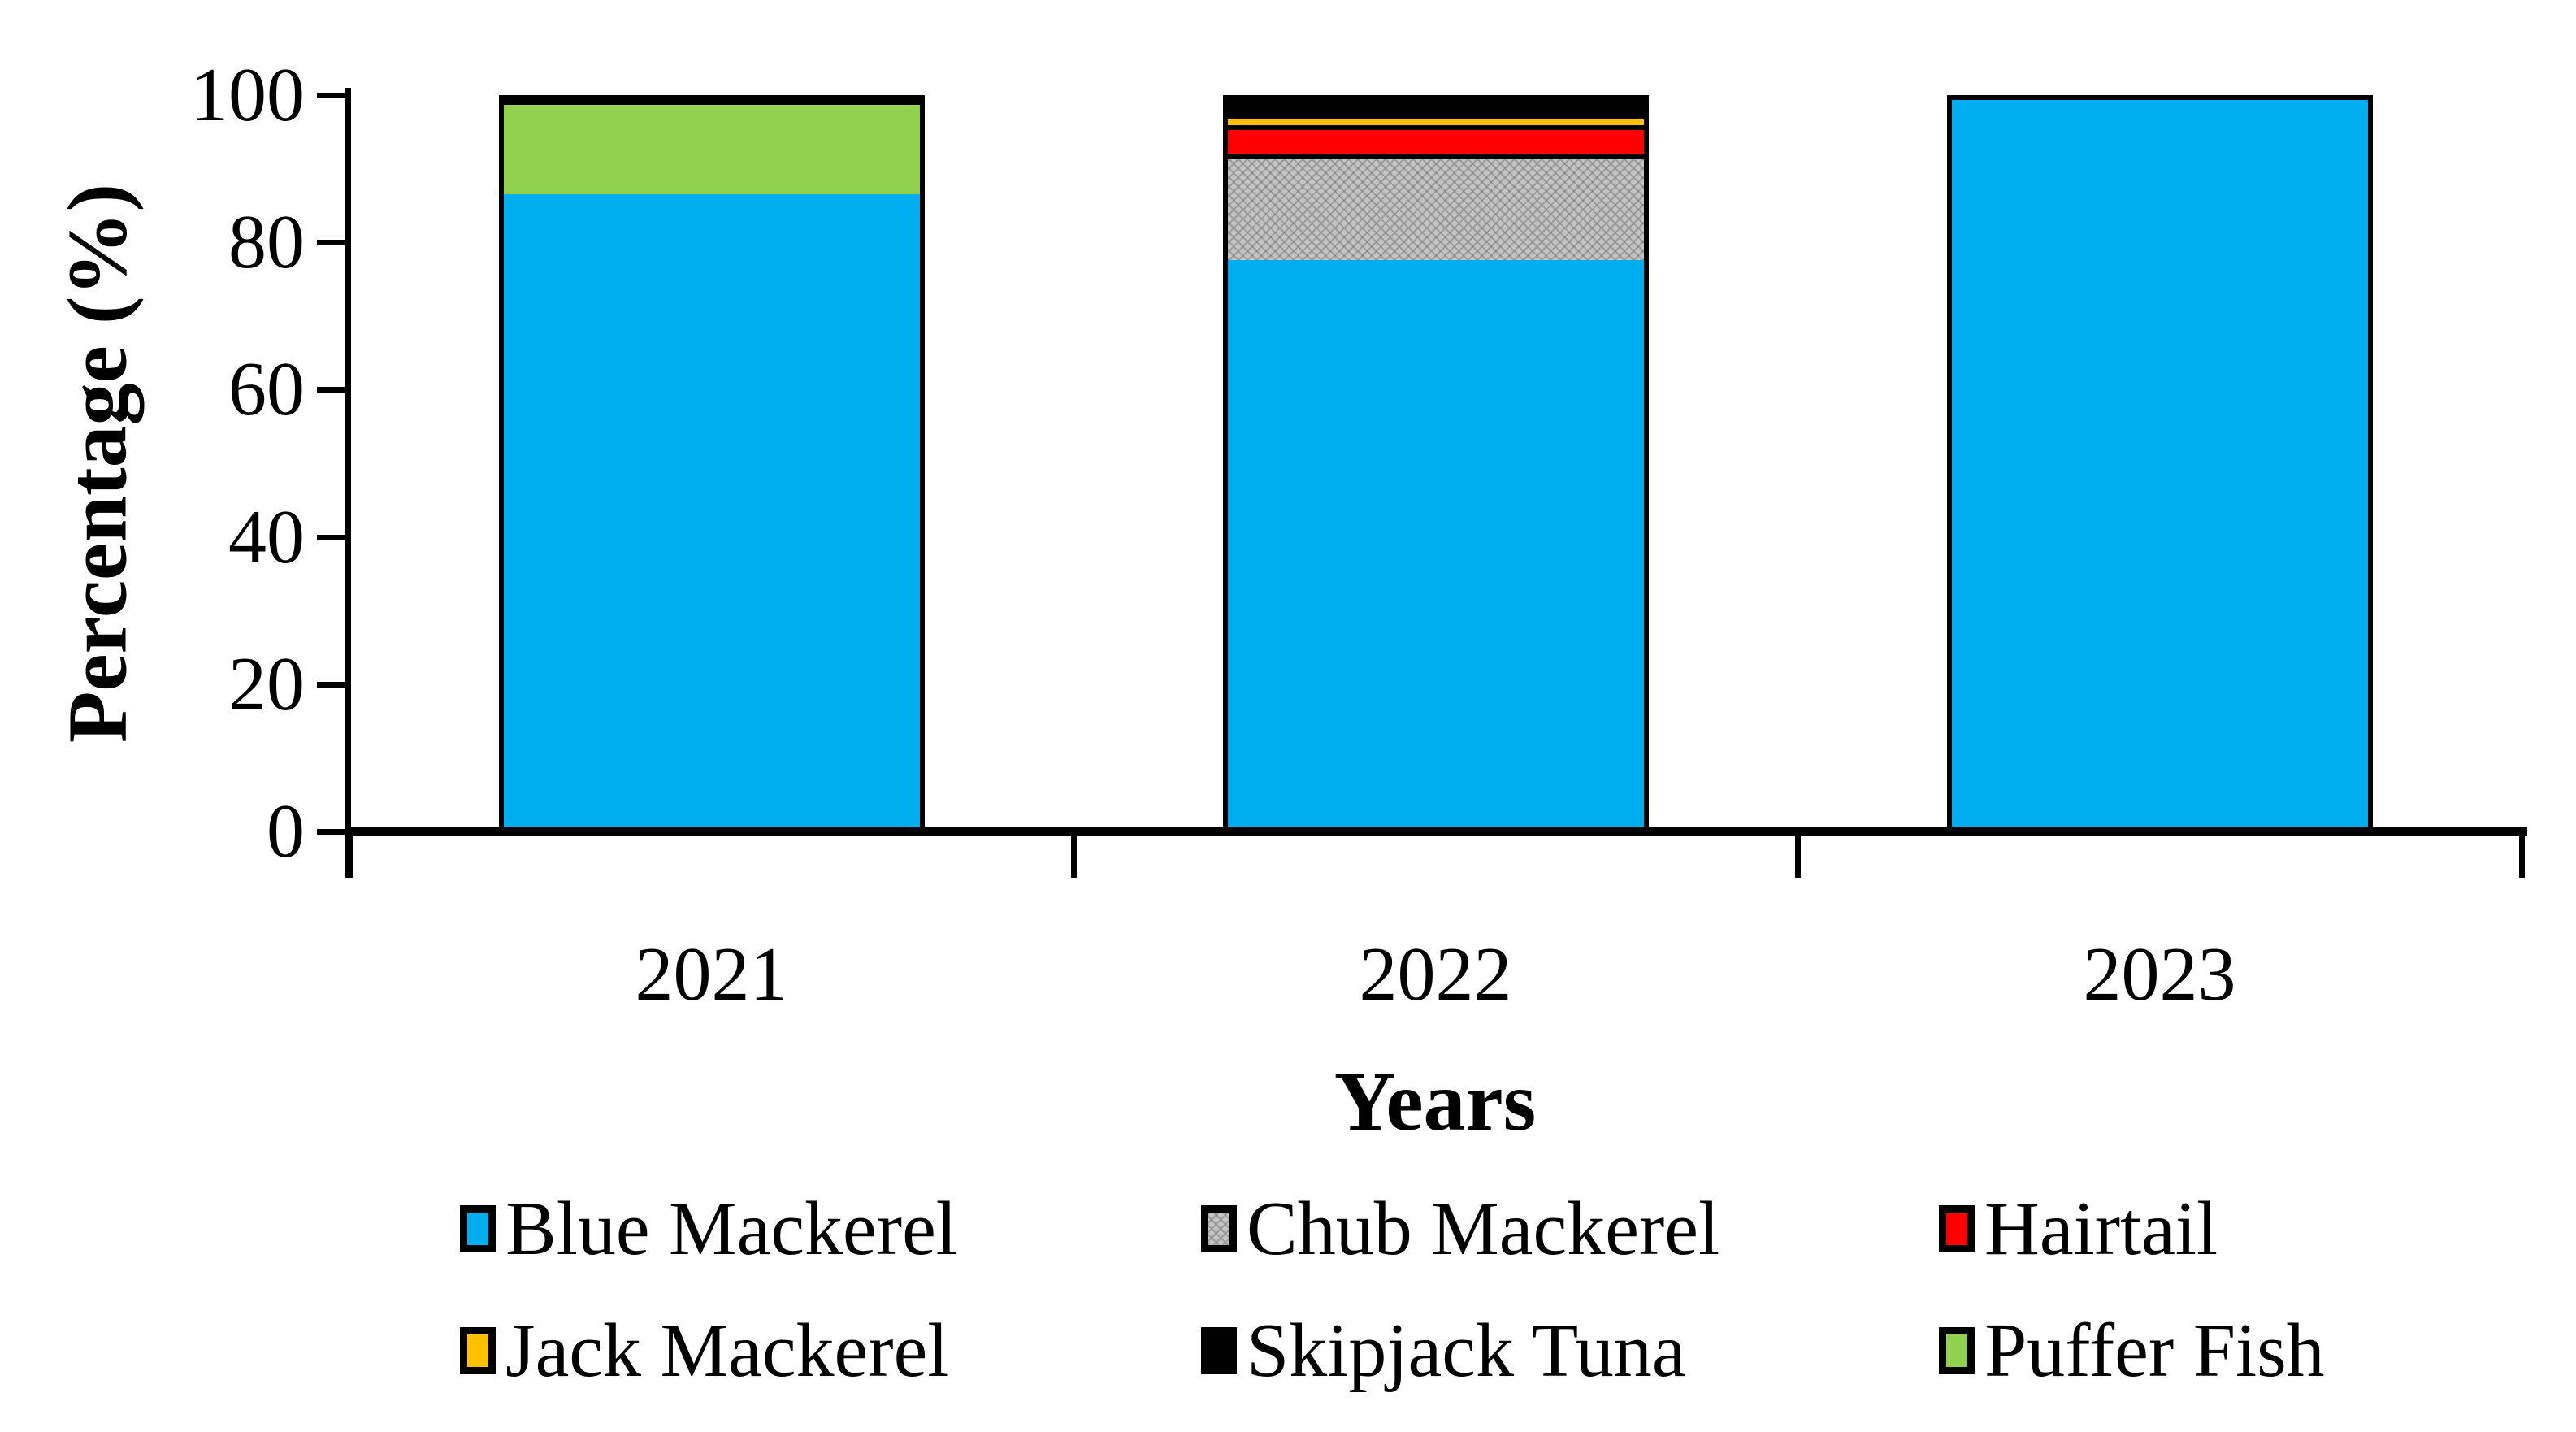 The height and width of the screenshot is (1432, 2576). What do you see at coordinates (1436, 831) in the screenshot?
I see `x-axis-line` at bounding box center [1436, 831].